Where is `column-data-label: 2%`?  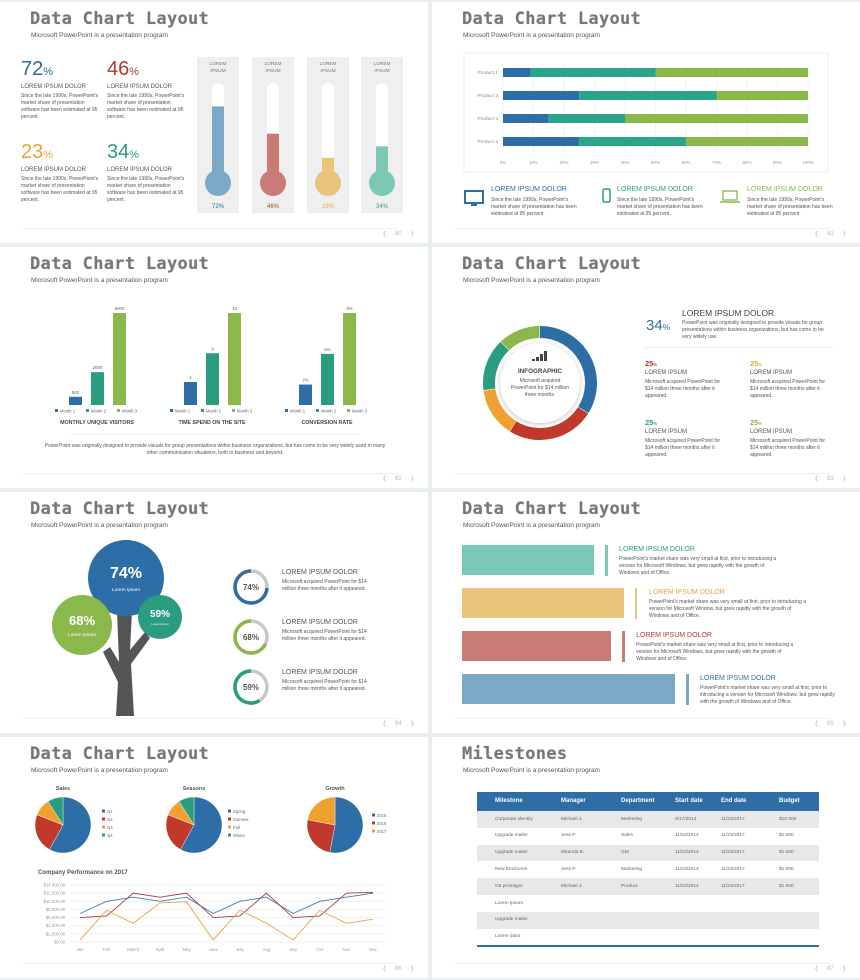
column-data-label: 2% is located at coordinates (305, 380).